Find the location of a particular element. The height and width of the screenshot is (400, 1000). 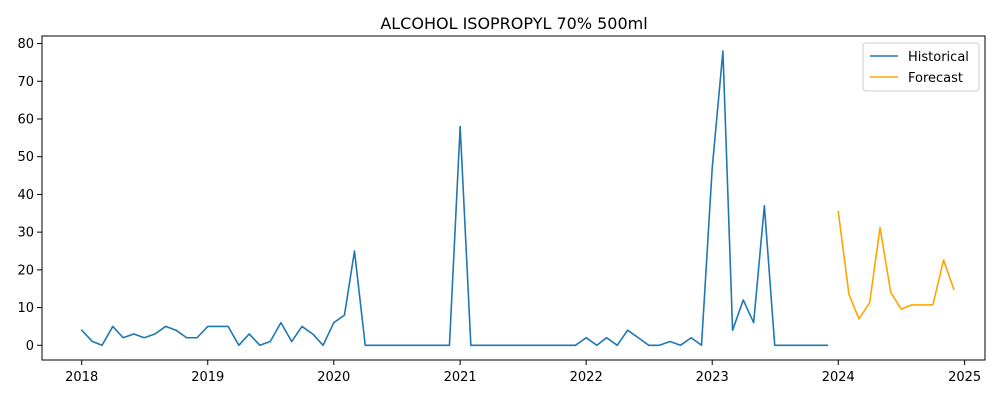

y-axis: 0 10 20 30 40 50 60 70 80 is located at coordinates (29, 195).